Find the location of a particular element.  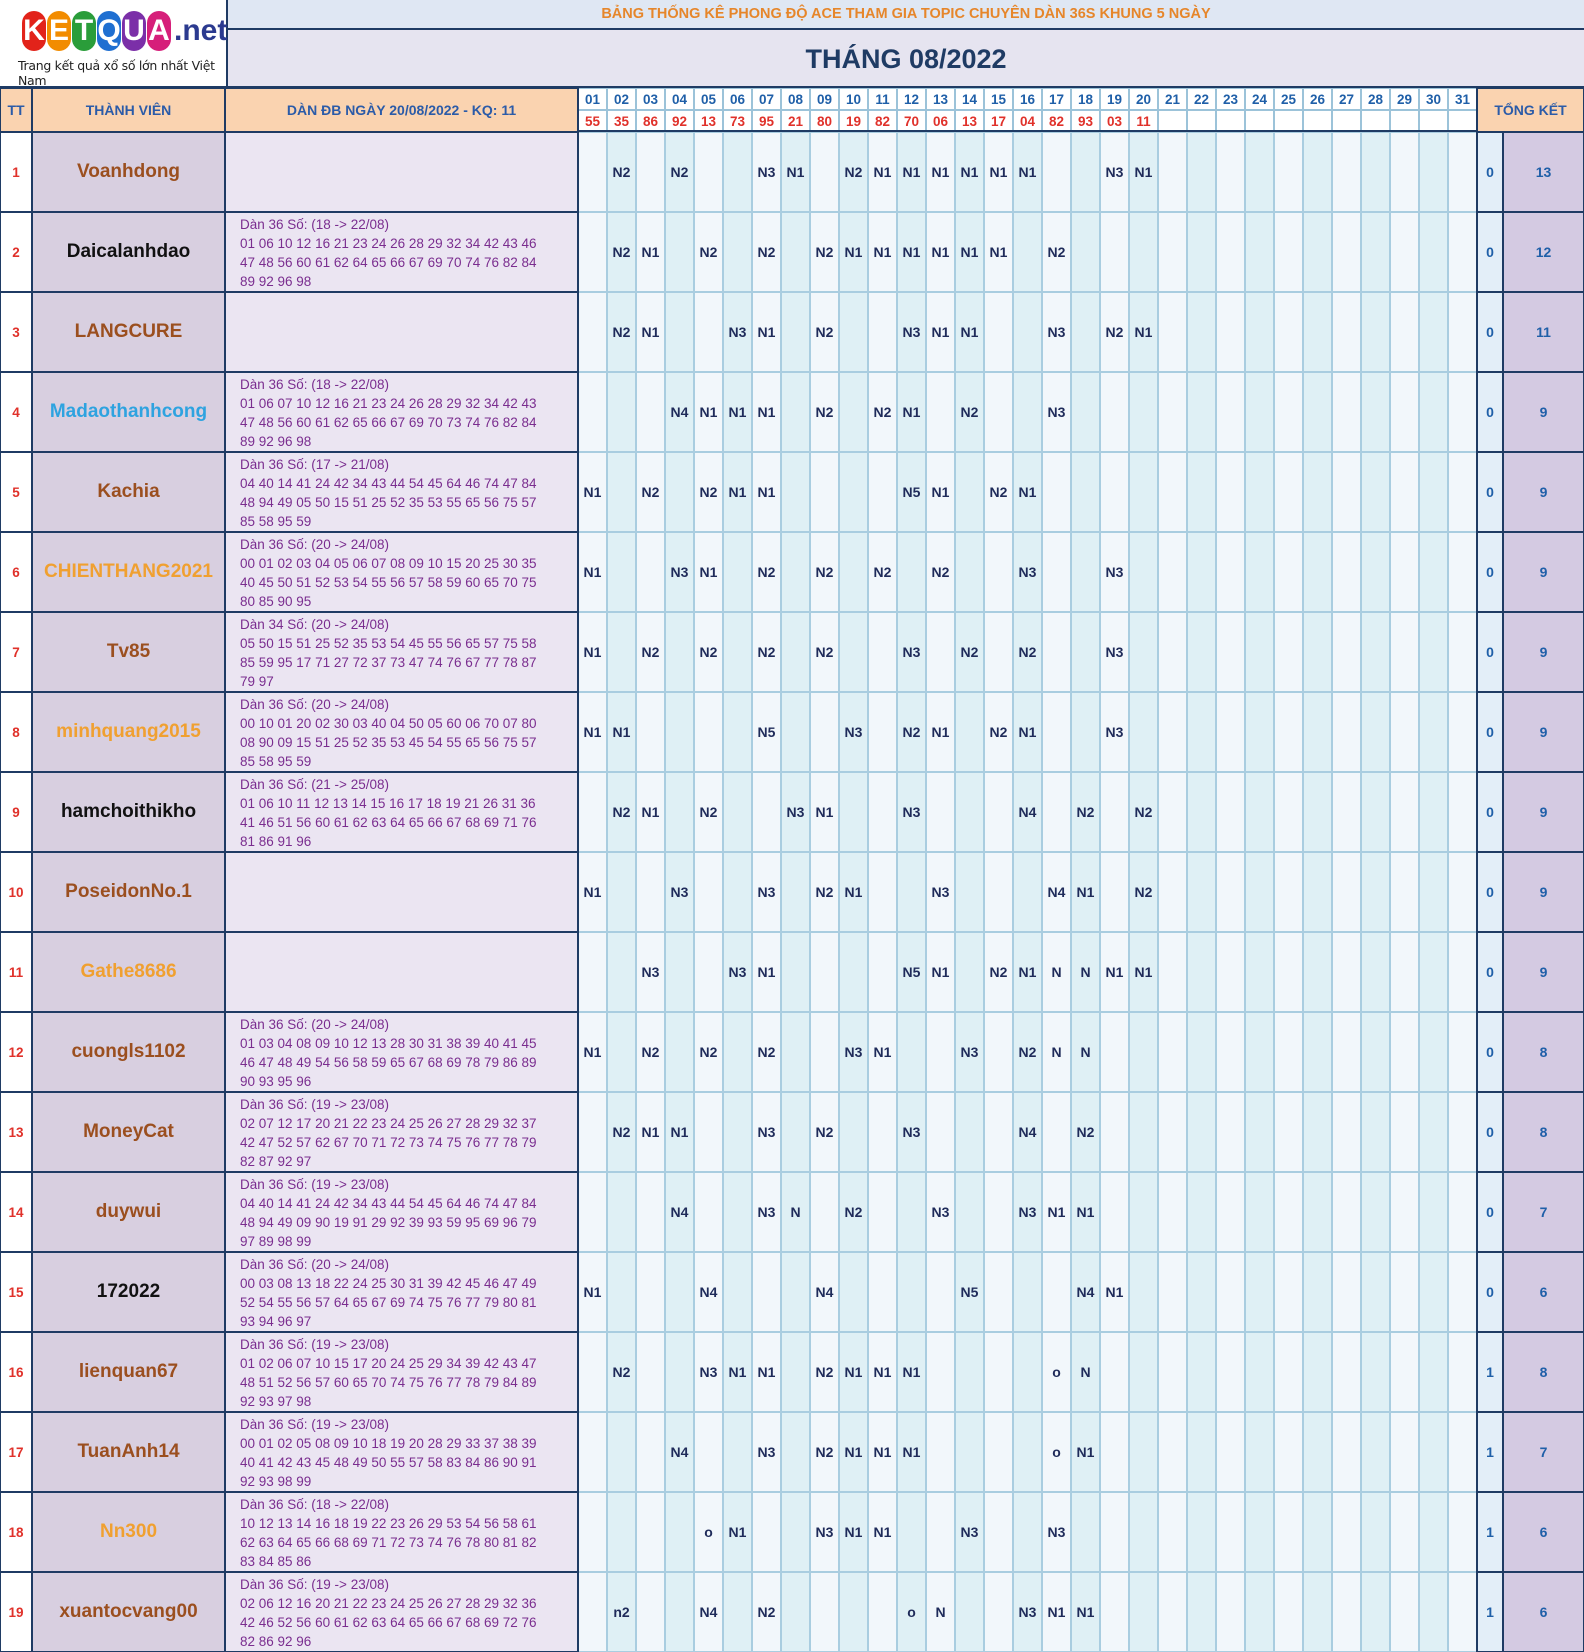

member-name: Daicalanhdao is located at coordinates (128, 252).